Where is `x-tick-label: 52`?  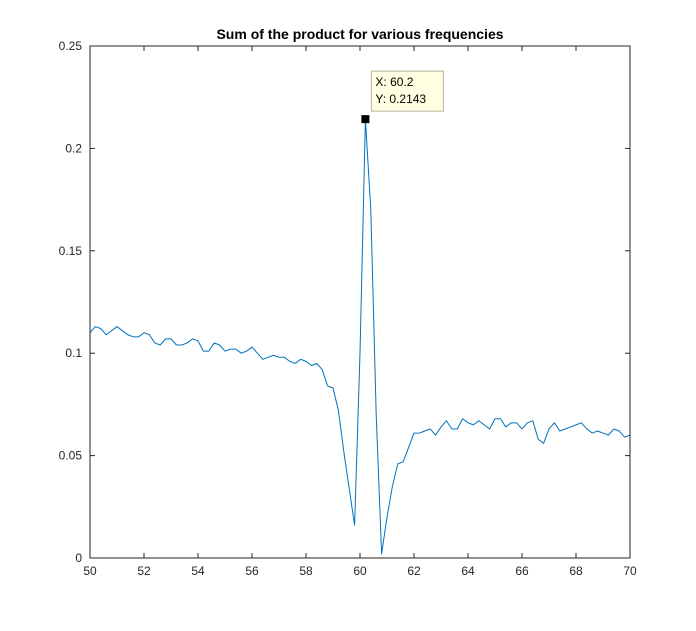
x-tick-label: 52 is located at coordinates (144, 571).